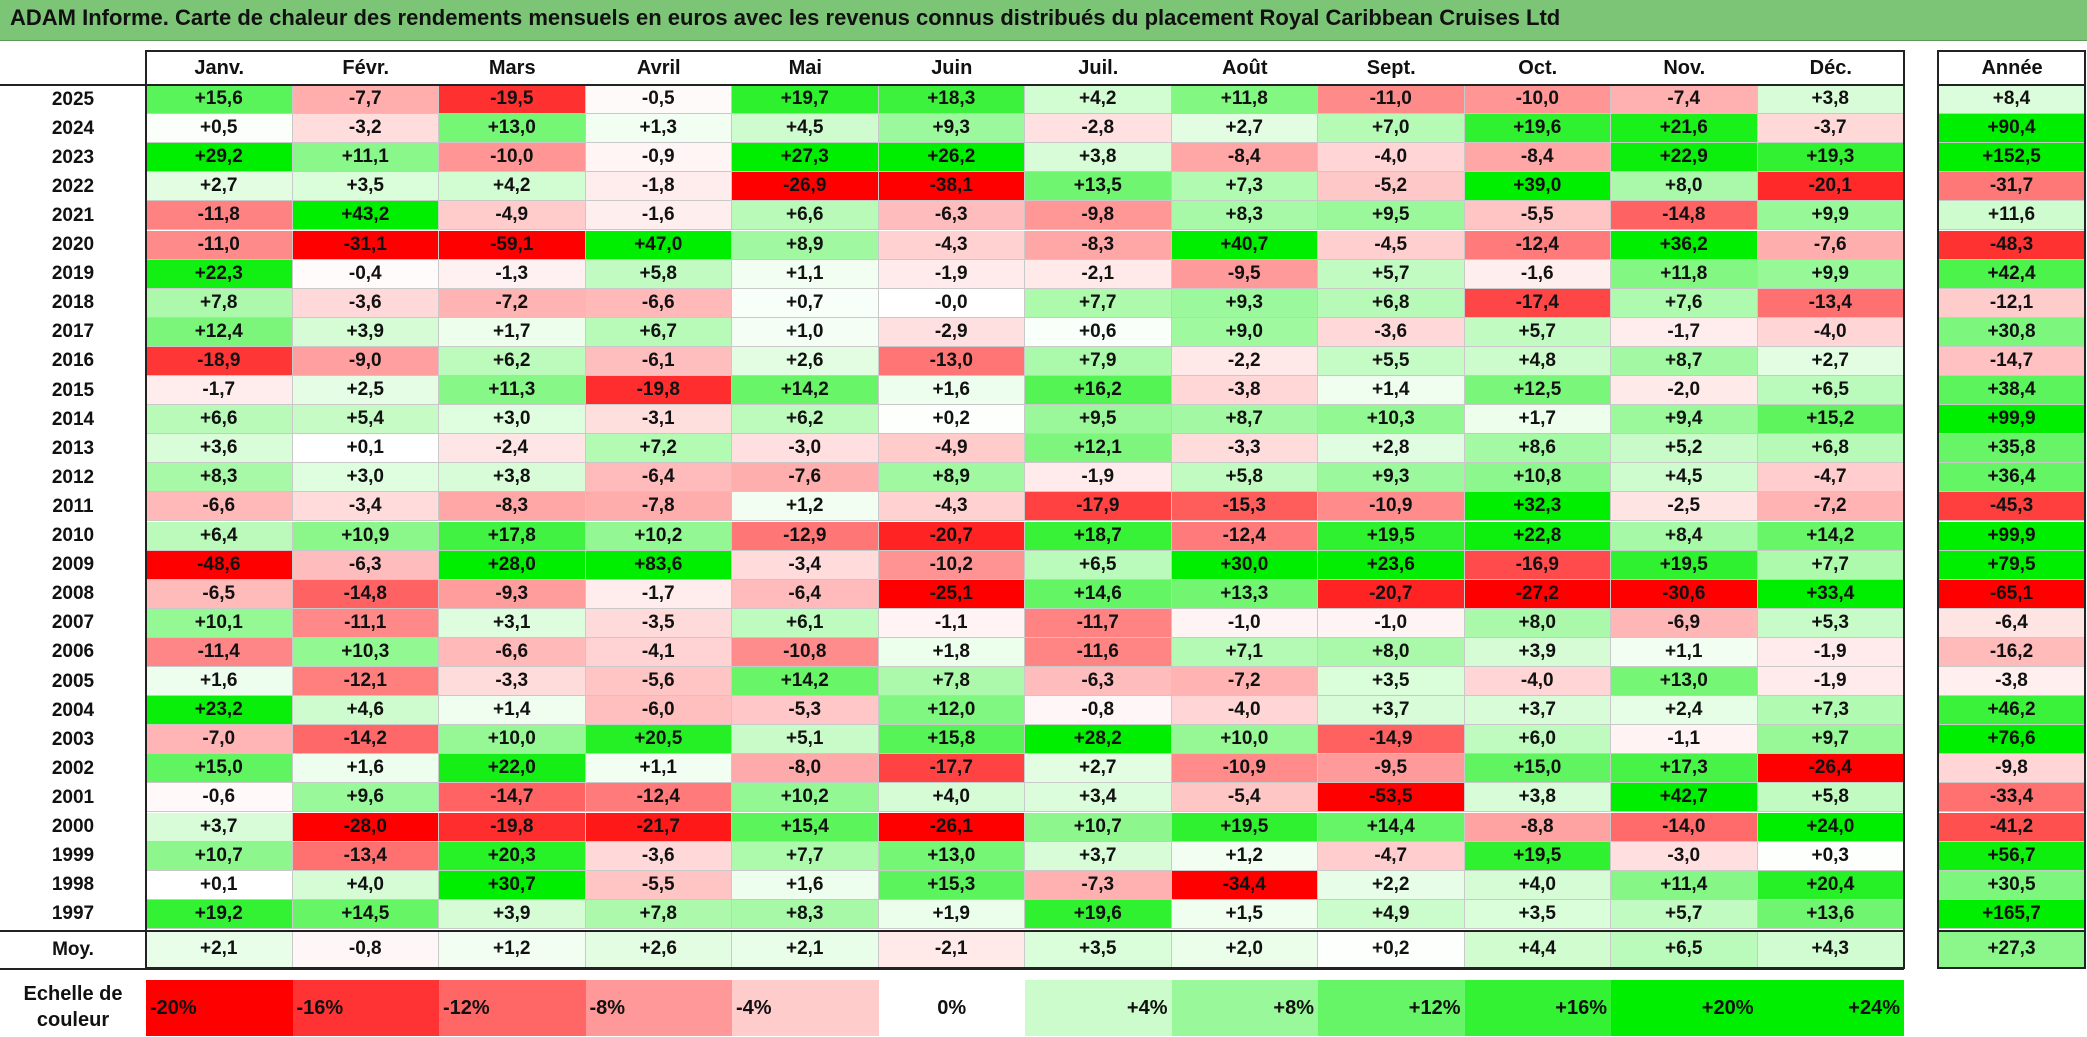  I want to click on color-scale-swatch: 0%, so click(951, 1008).